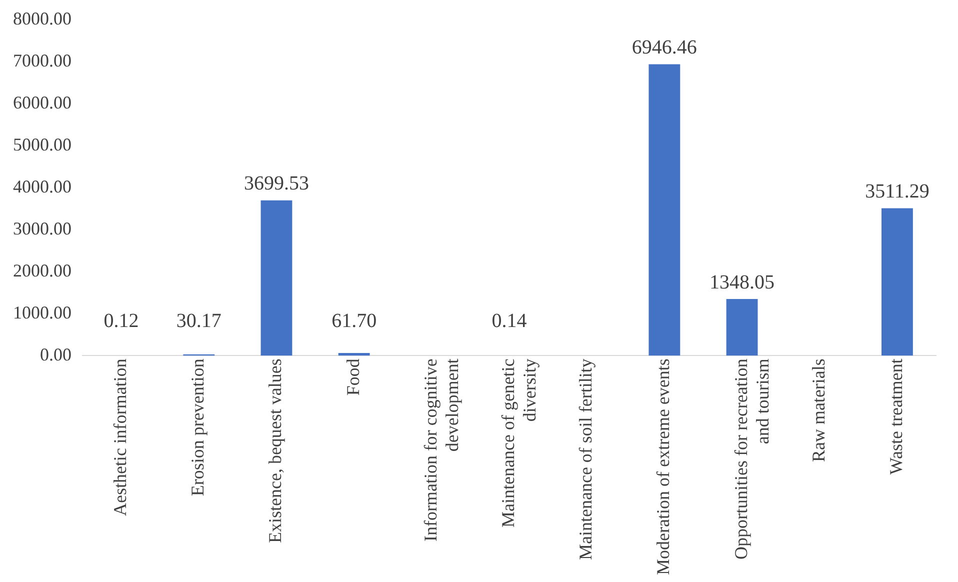 The width and height of the screenshot is (958, 582). I want to click on x-tick-label: Waste treatment, so click(896, 416).